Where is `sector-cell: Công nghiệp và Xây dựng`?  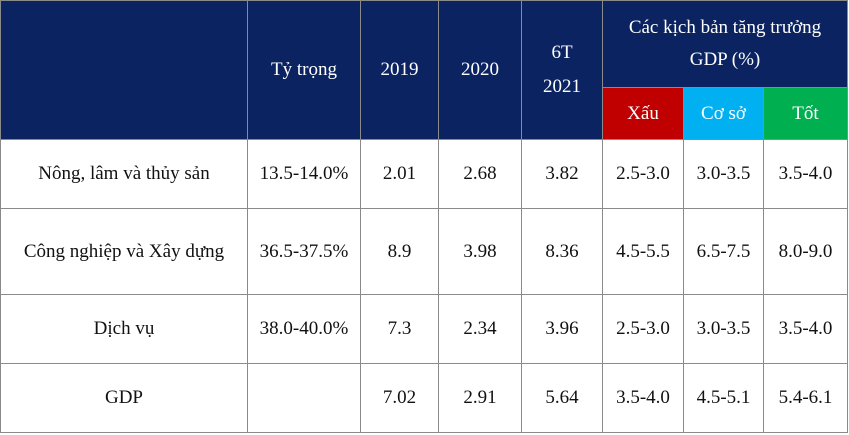 sector-cell: Công nghiệp và Xây dựng is located at coordinates (124, 251).